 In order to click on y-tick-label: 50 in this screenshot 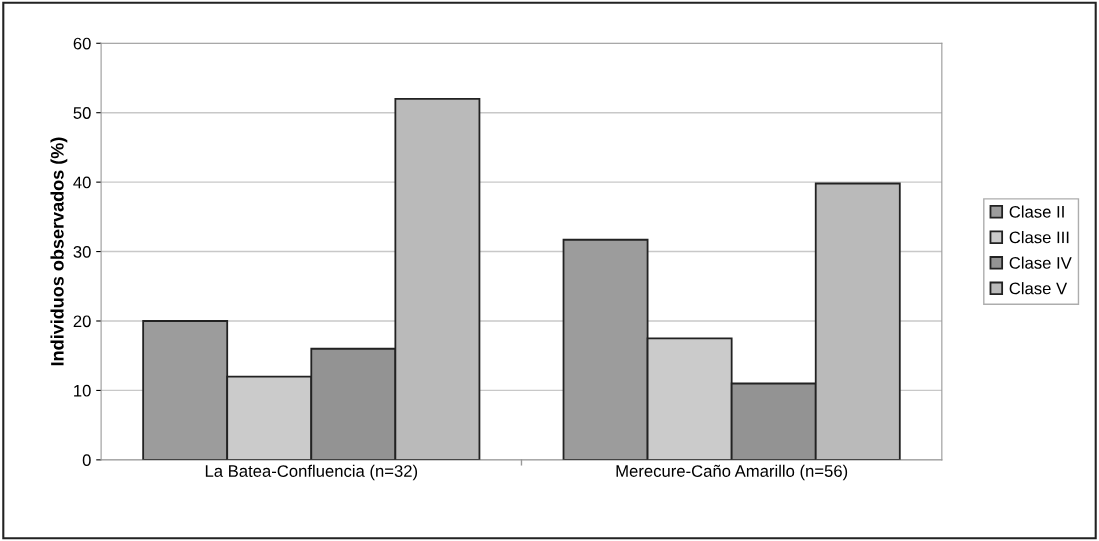, I will do `click(82, 113)`.